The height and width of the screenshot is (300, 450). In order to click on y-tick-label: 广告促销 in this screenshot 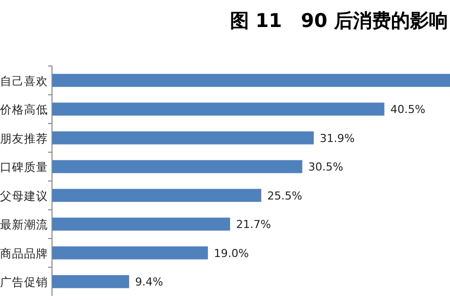, I will do `click(24, 282)`.